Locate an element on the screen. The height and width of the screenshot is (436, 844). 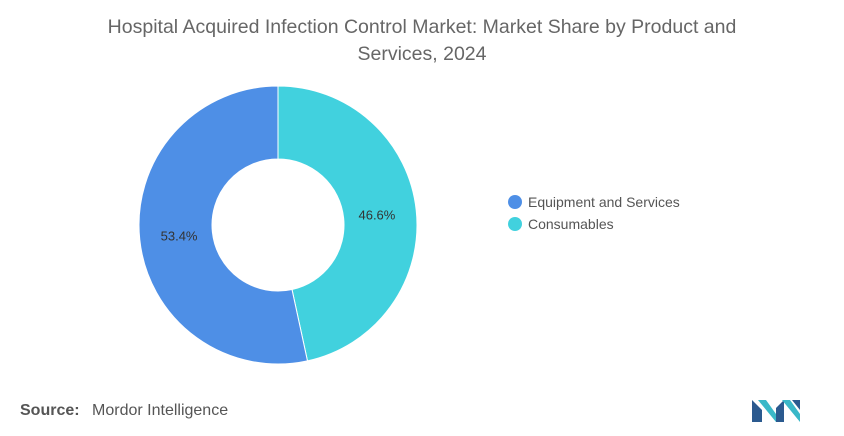
legend-item-equipment-and-services: Equipment and Services is located at coordinates (594, 202).